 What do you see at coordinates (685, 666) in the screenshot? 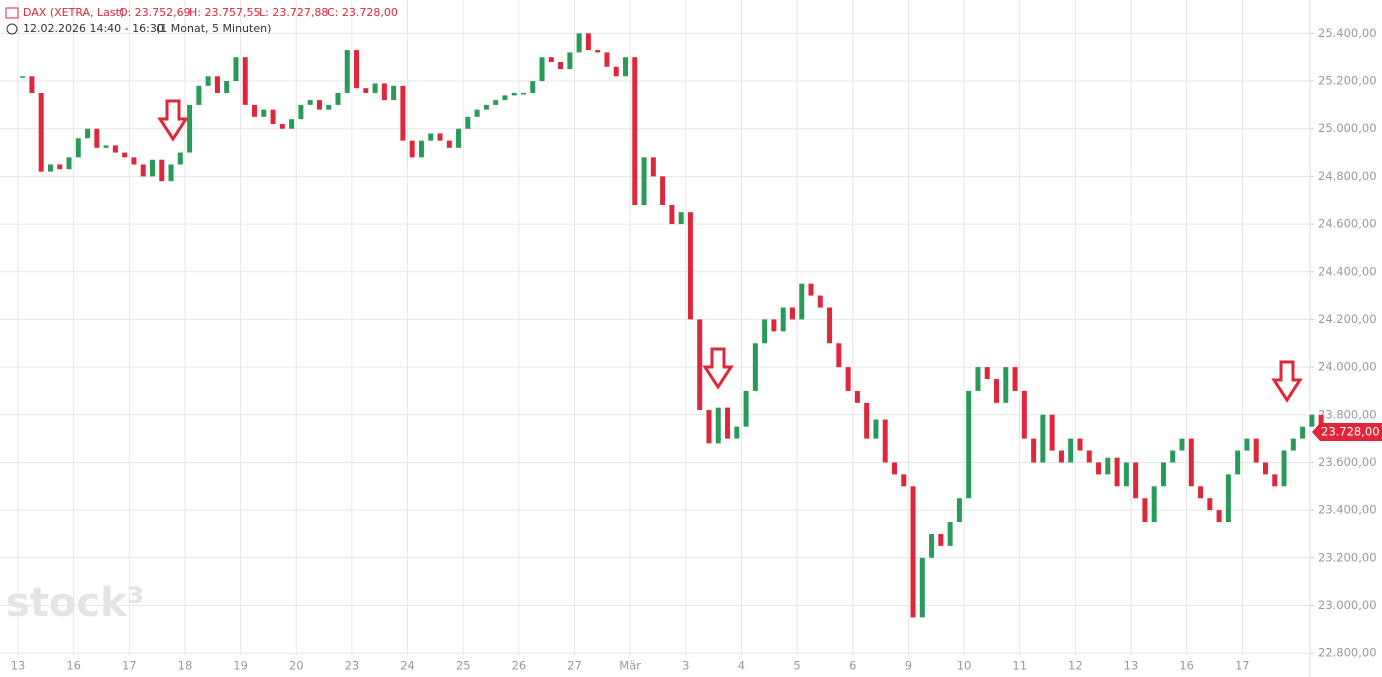
I see `x-tick-label: 3` at bounding box center [685, 666].